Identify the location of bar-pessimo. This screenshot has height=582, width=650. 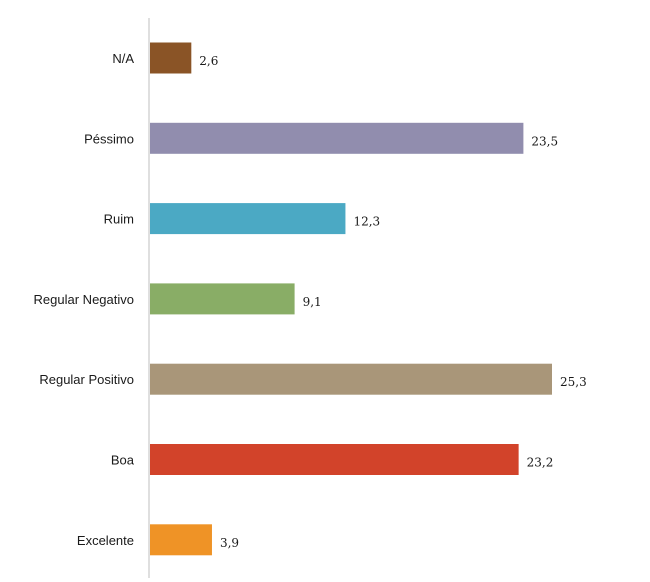
(337, 138).